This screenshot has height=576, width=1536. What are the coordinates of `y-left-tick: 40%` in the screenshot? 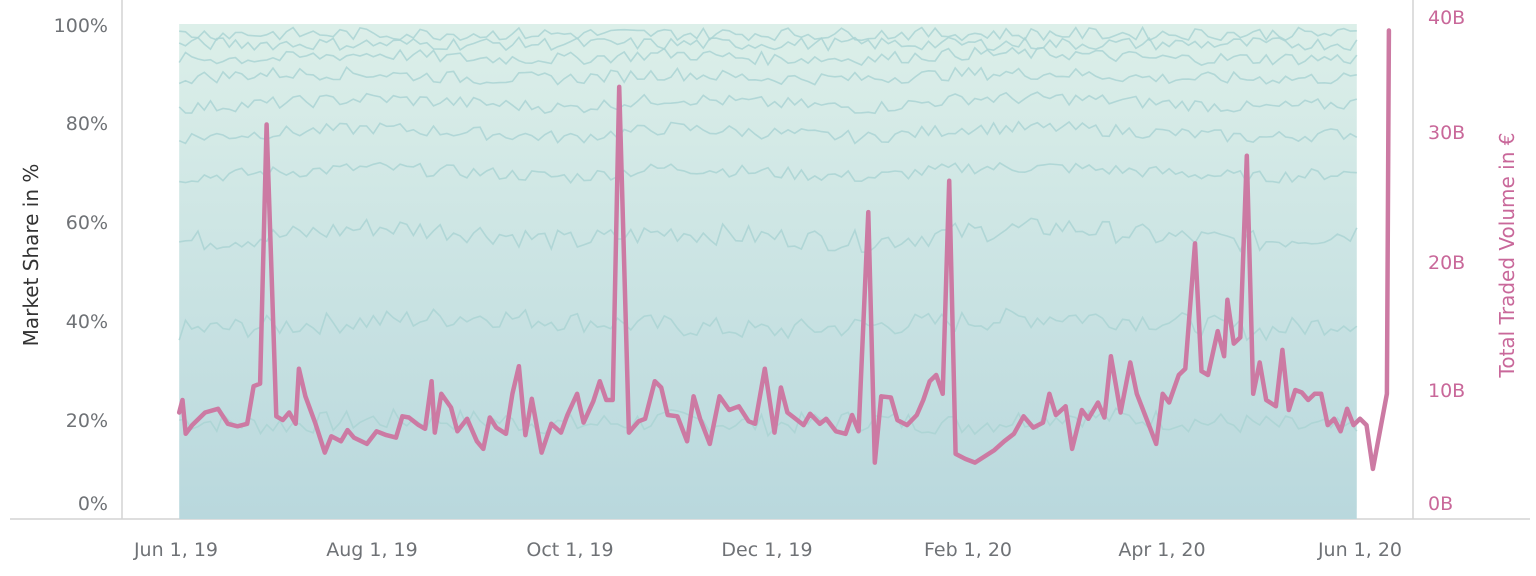 It's located at (87, 322).